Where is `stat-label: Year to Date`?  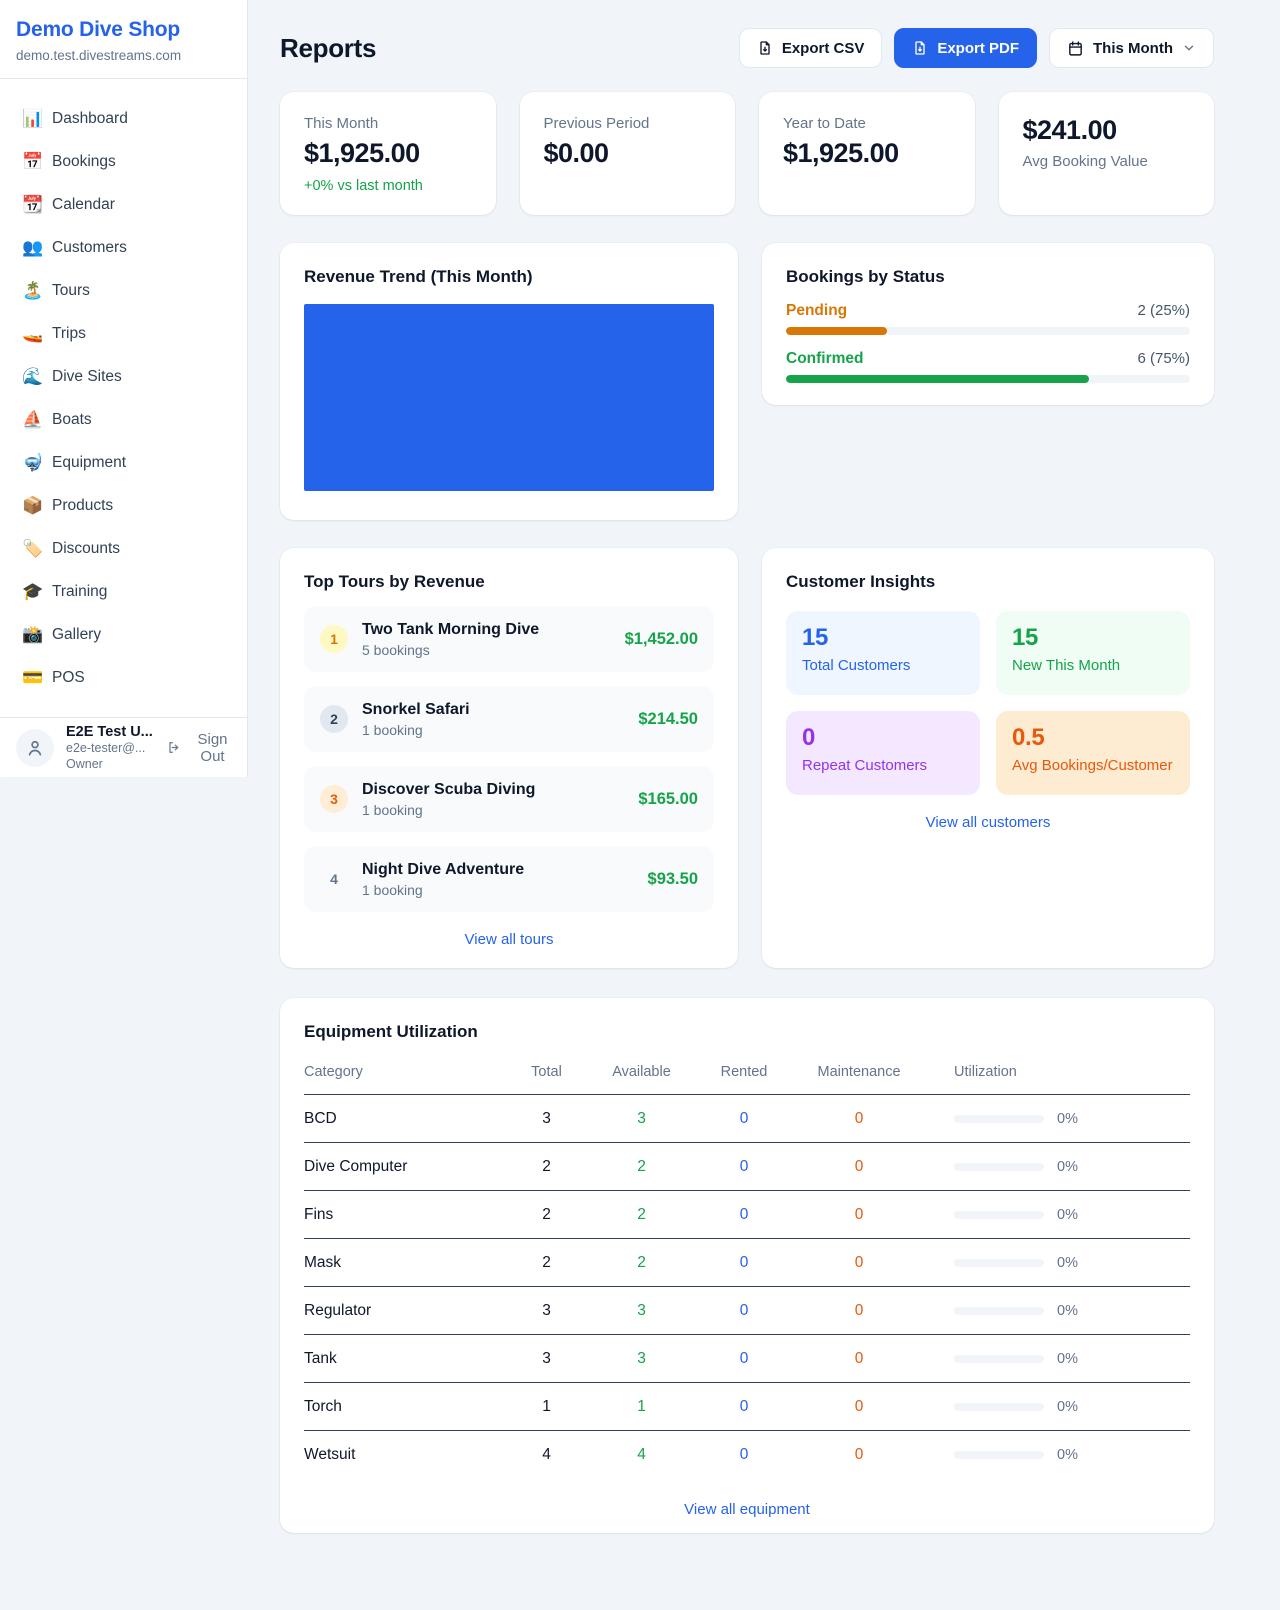 stat-label: Year to Date is located at coordinates (824, 123).